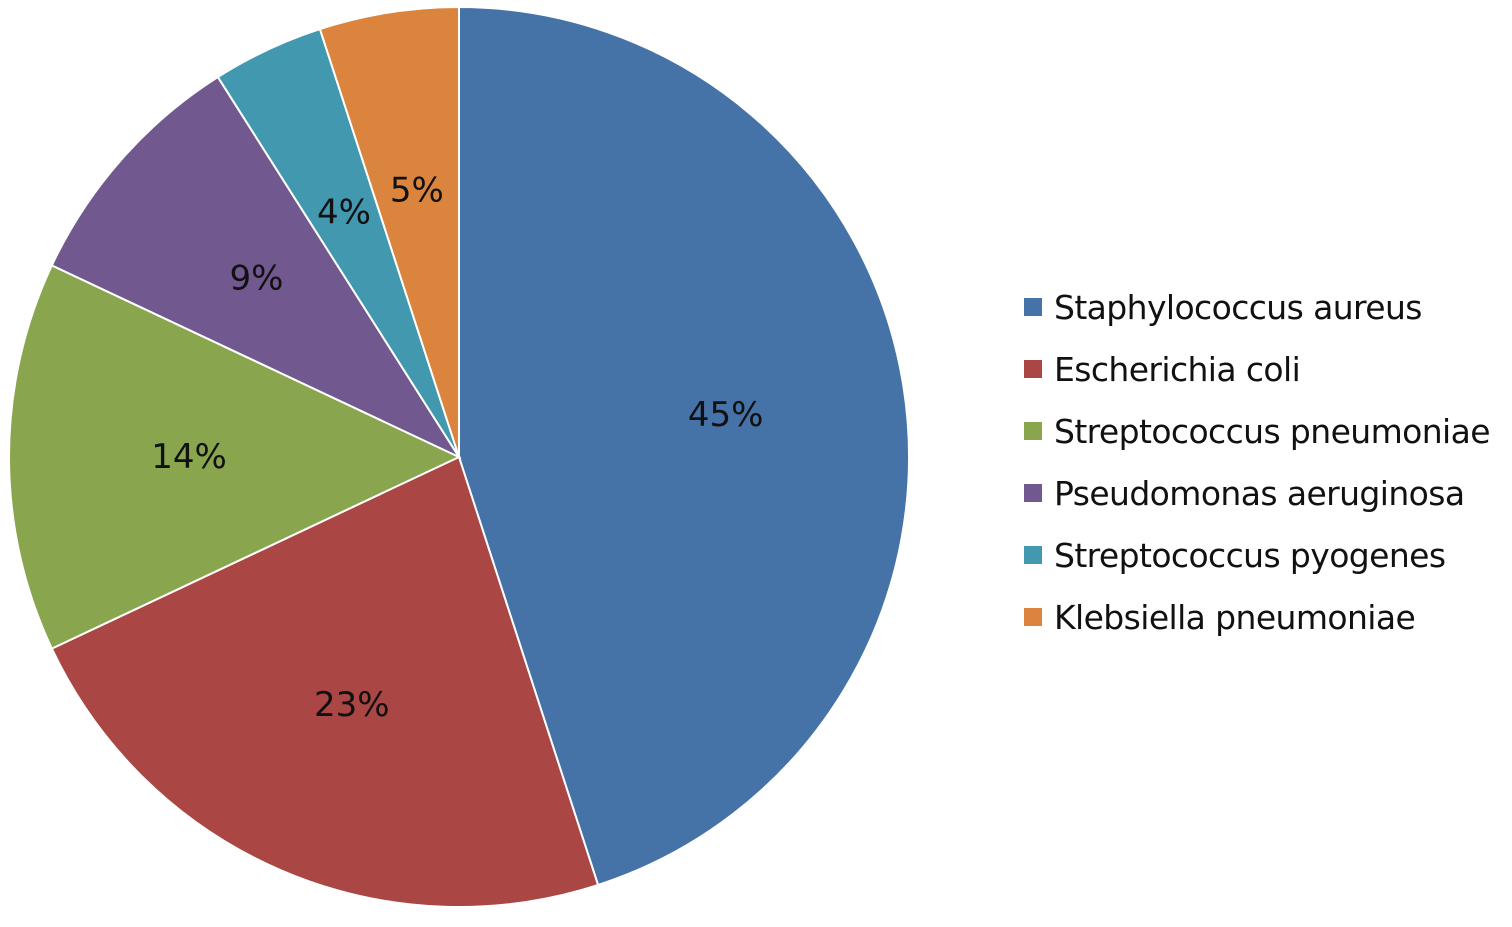 This screenshot has width=1512, height=927. What do you see at coordinates (1250, 555) in the screenshot?
I see `legend-label: Streptococcus pyogenes` at bounding box center [1250, 555].